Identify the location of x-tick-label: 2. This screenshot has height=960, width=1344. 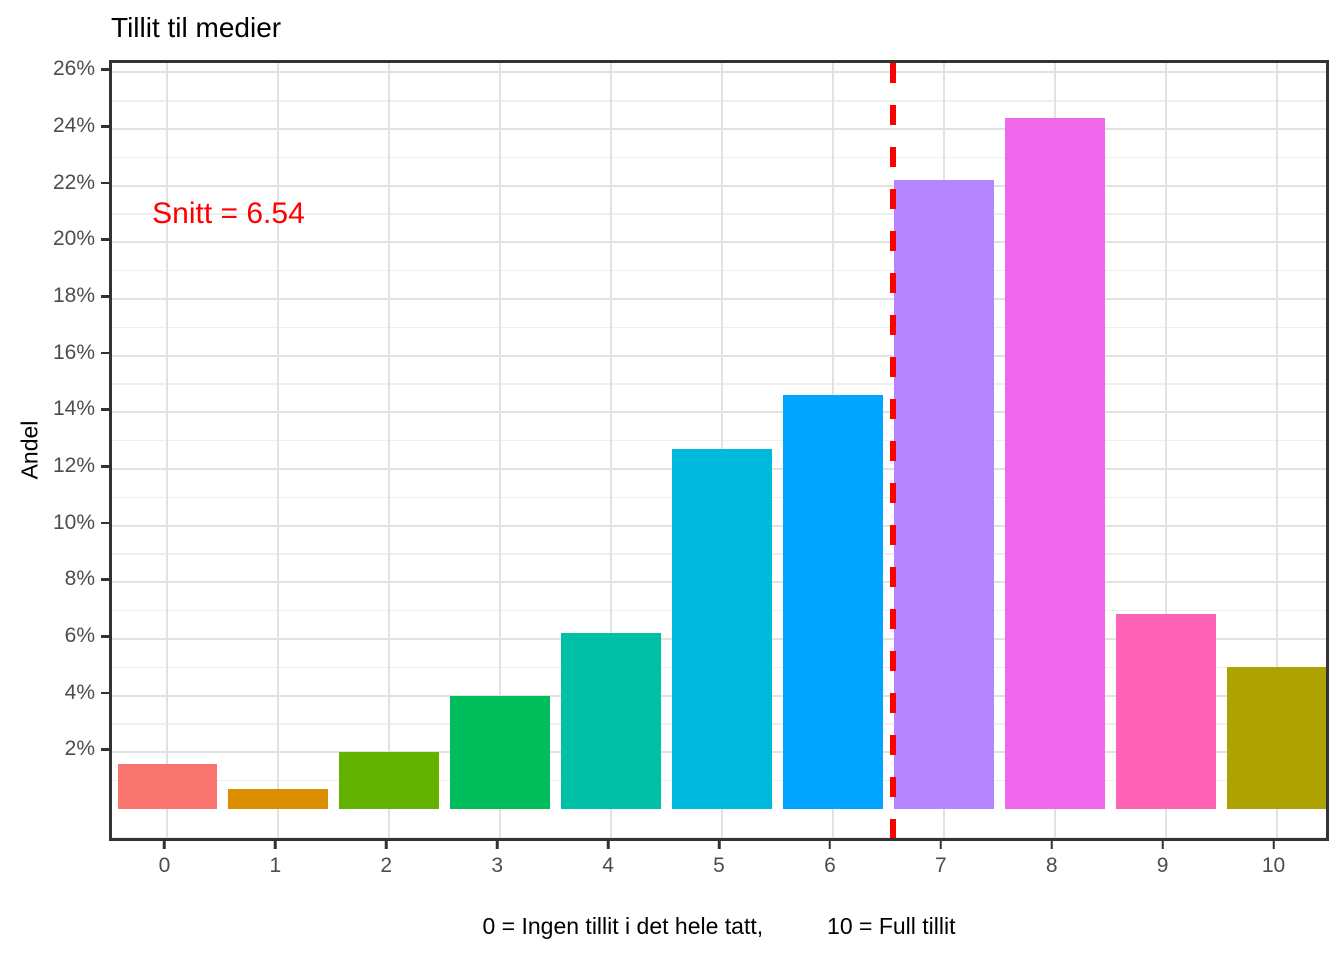
(386, 865).